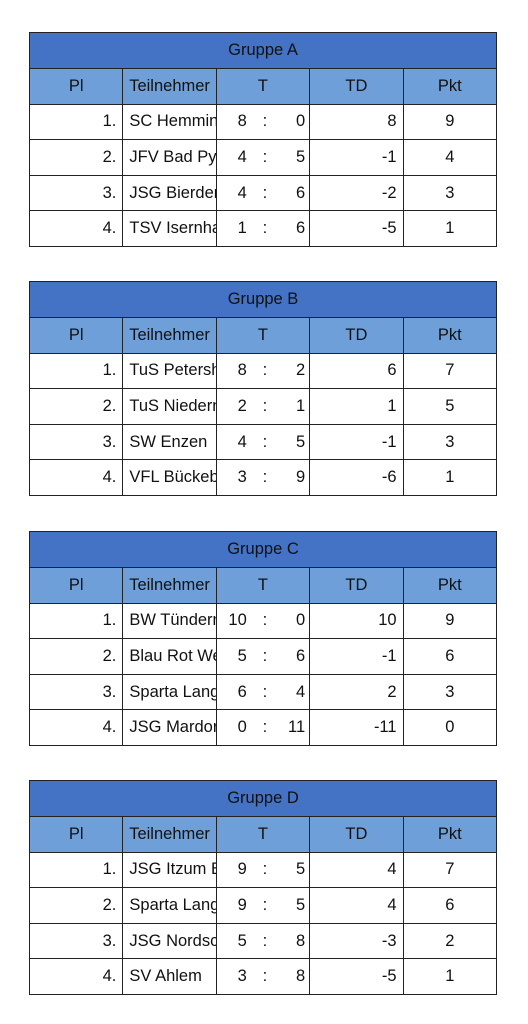  I want to click on cell-team-name: SV Ahlem, so click(169, 976).